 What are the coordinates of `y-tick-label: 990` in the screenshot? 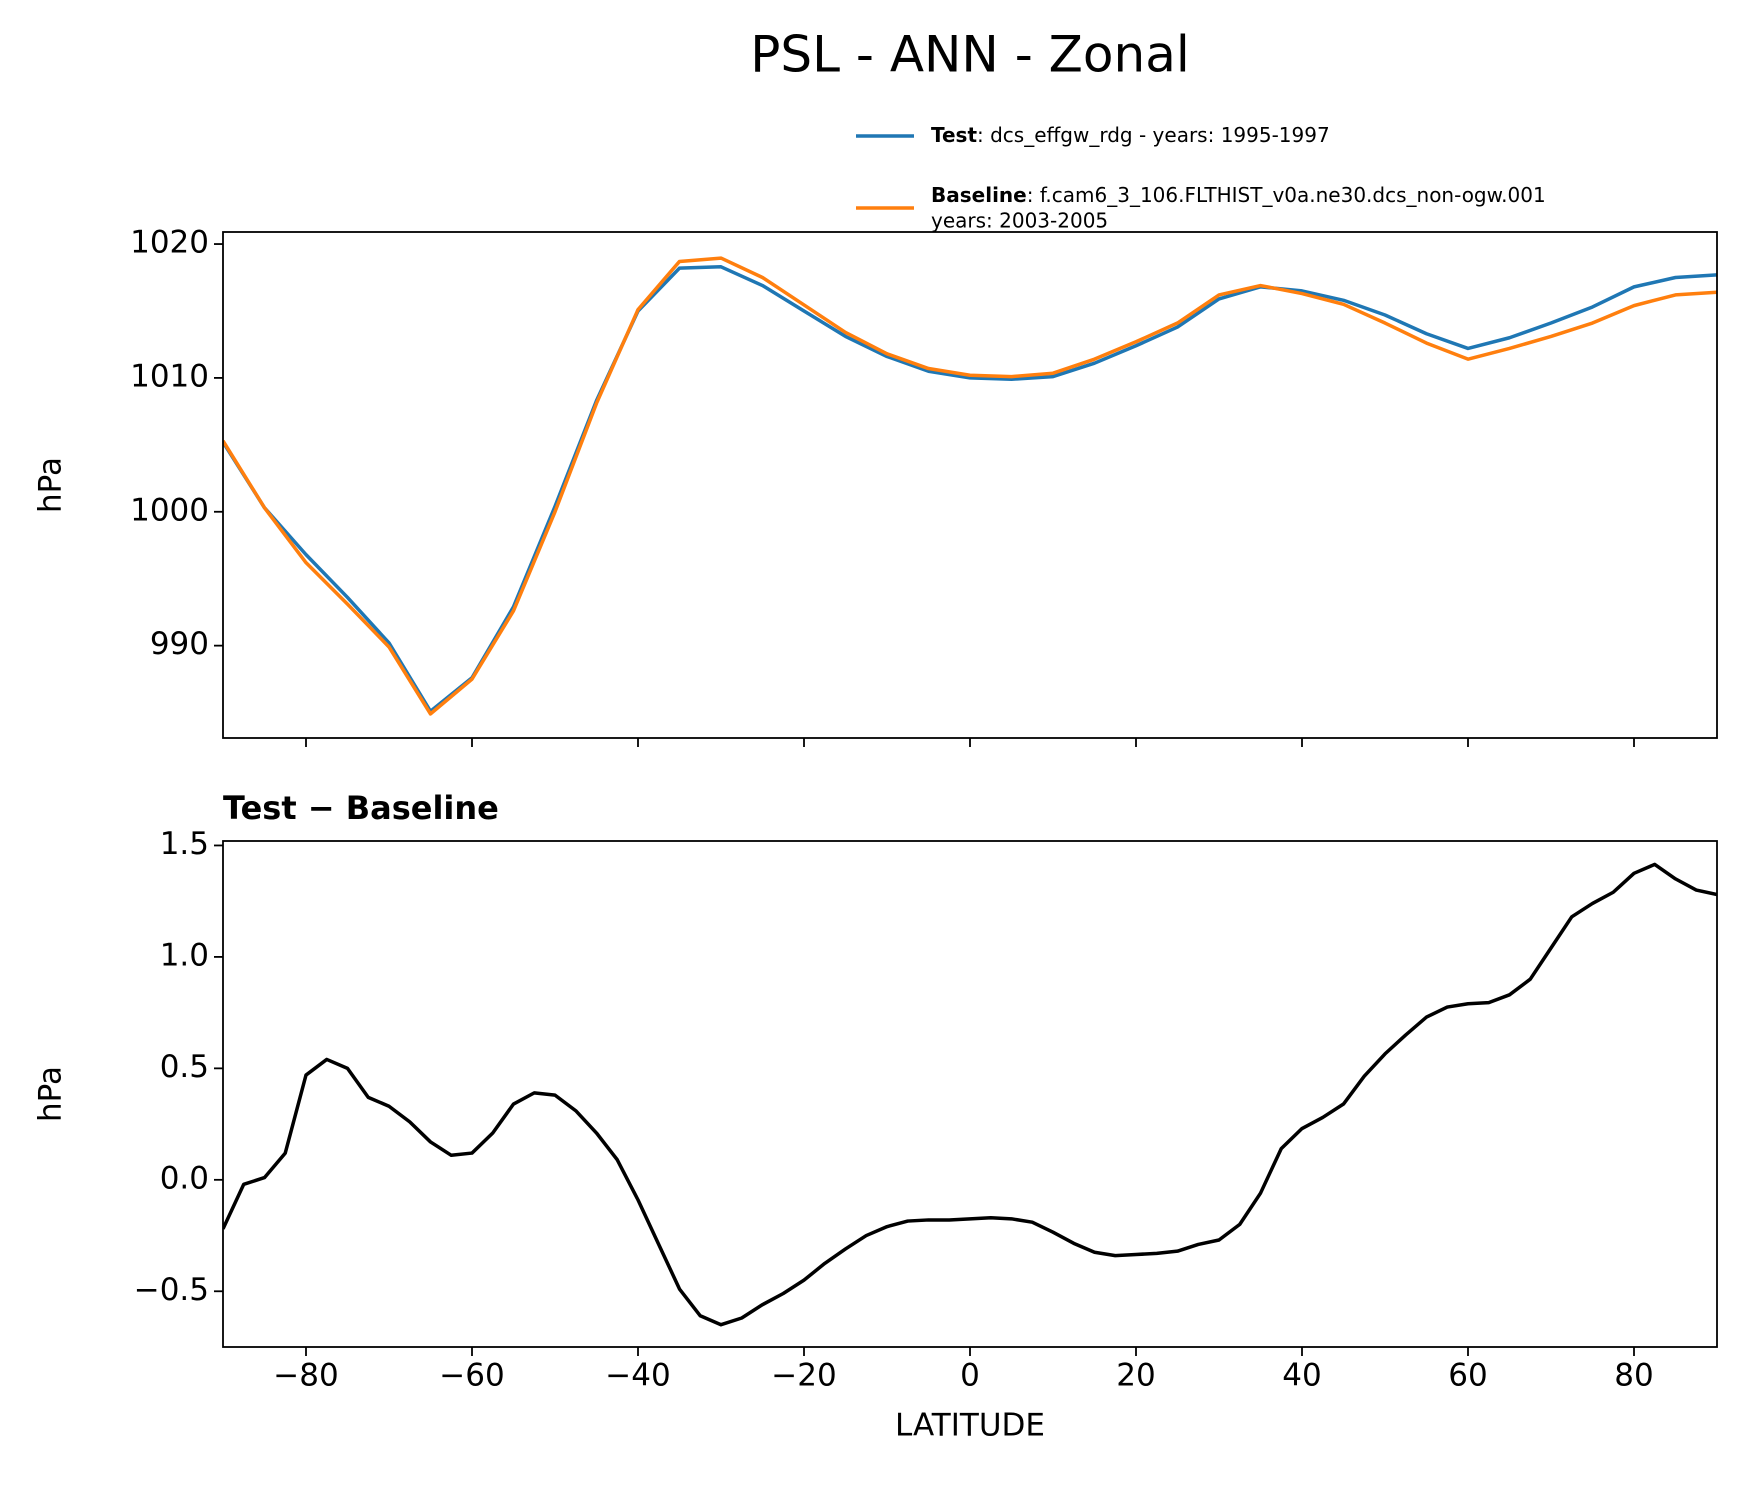 It's located at (179, 644).